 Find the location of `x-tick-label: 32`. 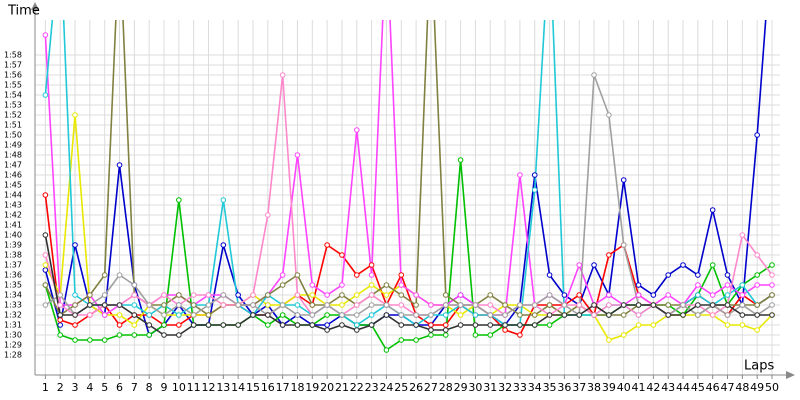

x-tick-label: 32 is located at coordinates (505, 387).